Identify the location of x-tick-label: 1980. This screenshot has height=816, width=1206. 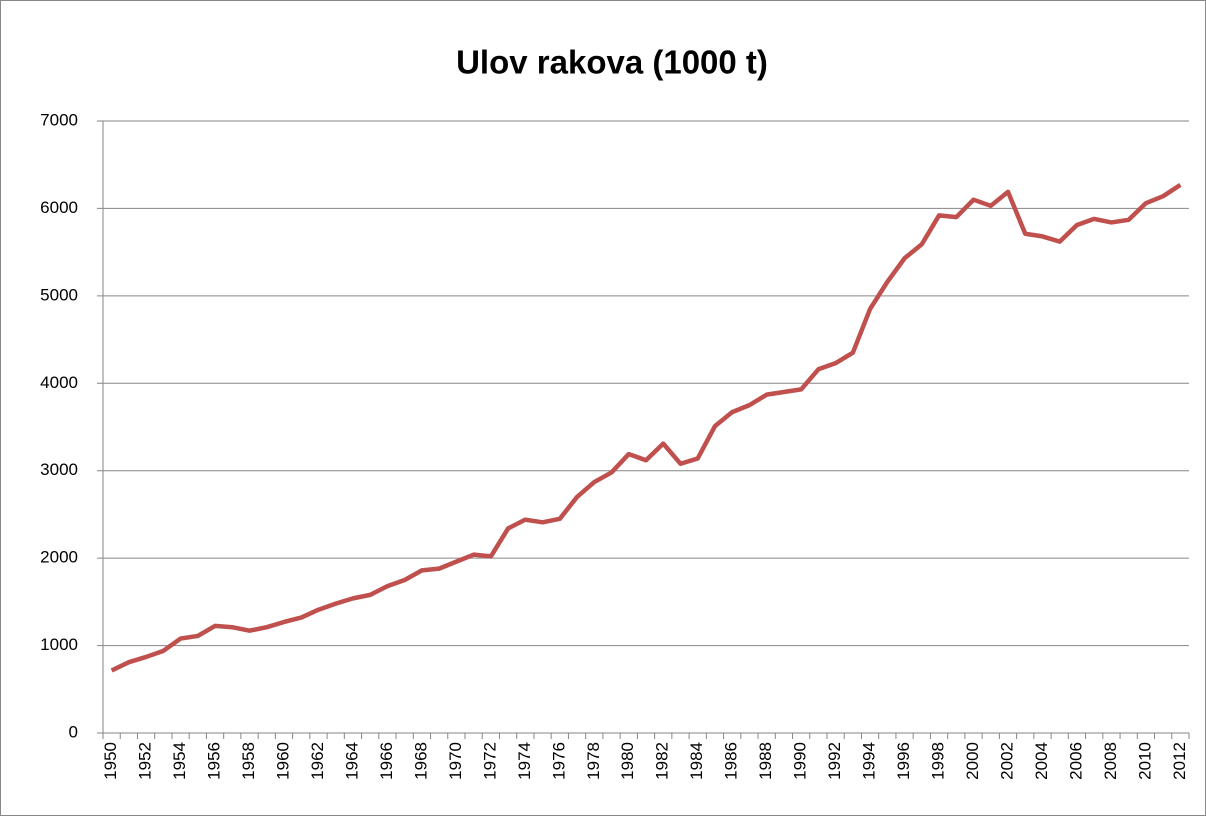
(627, 761).